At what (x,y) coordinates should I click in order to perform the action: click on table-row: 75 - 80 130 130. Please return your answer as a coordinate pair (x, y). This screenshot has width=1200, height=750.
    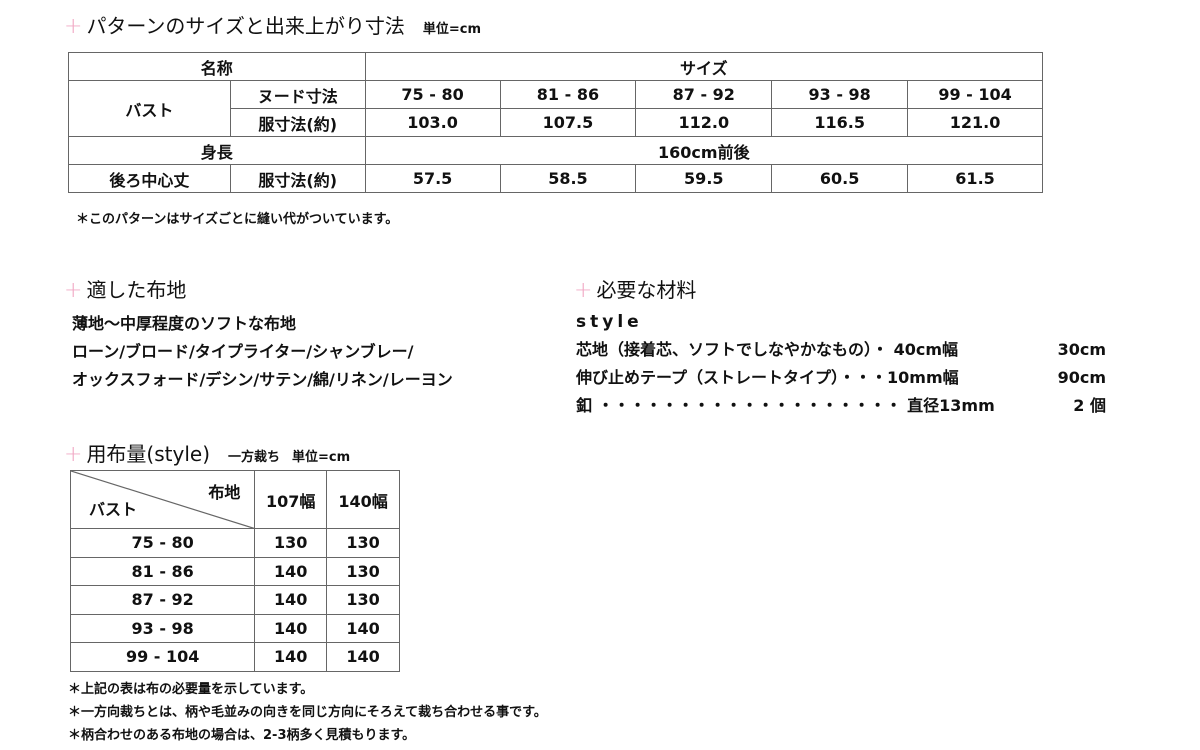
    Looking at the image, I should click on (234, 543).